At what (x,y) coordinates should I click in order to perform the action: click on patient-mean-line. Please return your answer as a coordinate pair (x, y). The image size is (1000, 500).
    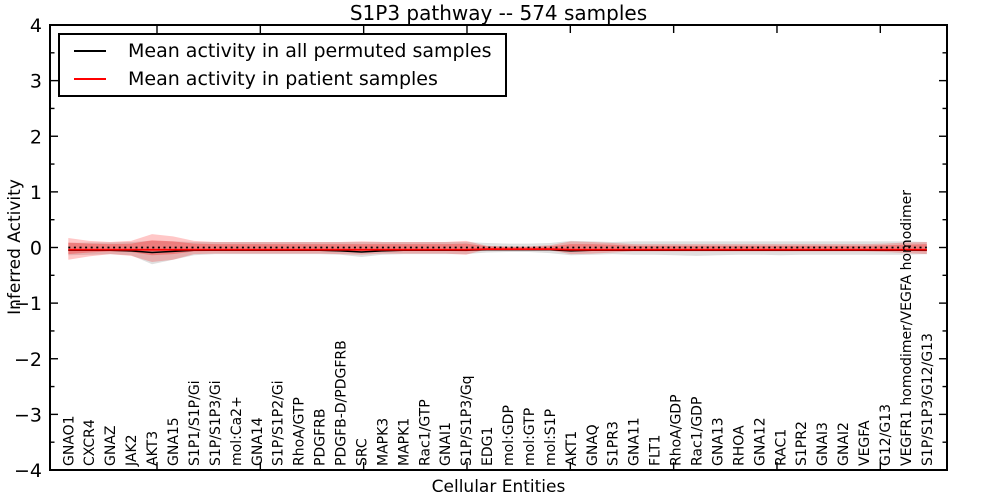
    Looking at the image, I should click on (497, 249).